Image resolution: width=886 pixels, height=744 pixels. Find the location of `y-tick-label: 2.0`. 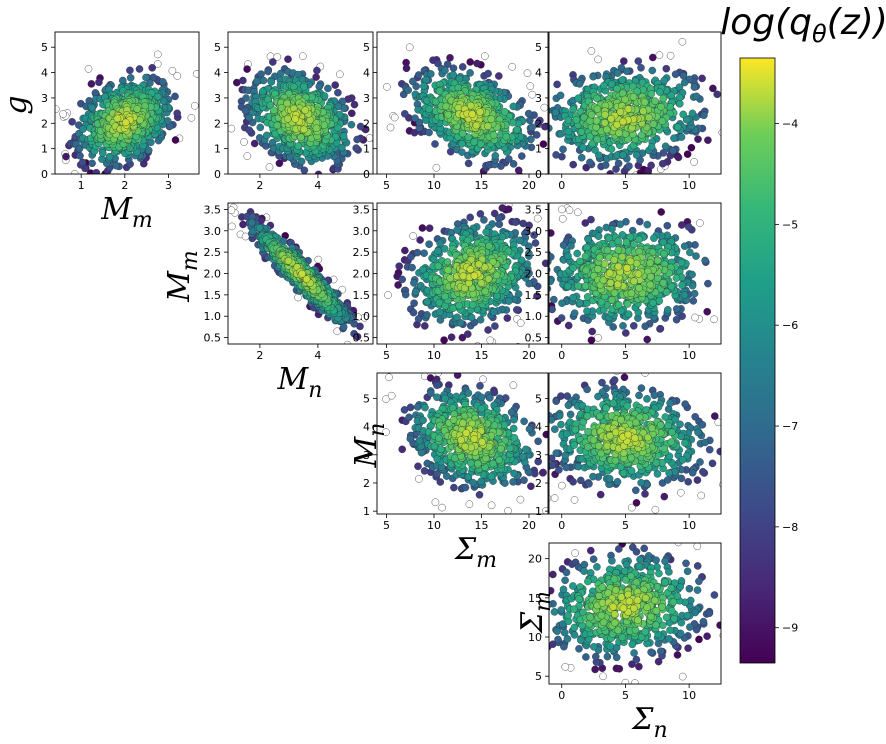

y-tick-label: 2.0 is located at coordinates (213, 274).